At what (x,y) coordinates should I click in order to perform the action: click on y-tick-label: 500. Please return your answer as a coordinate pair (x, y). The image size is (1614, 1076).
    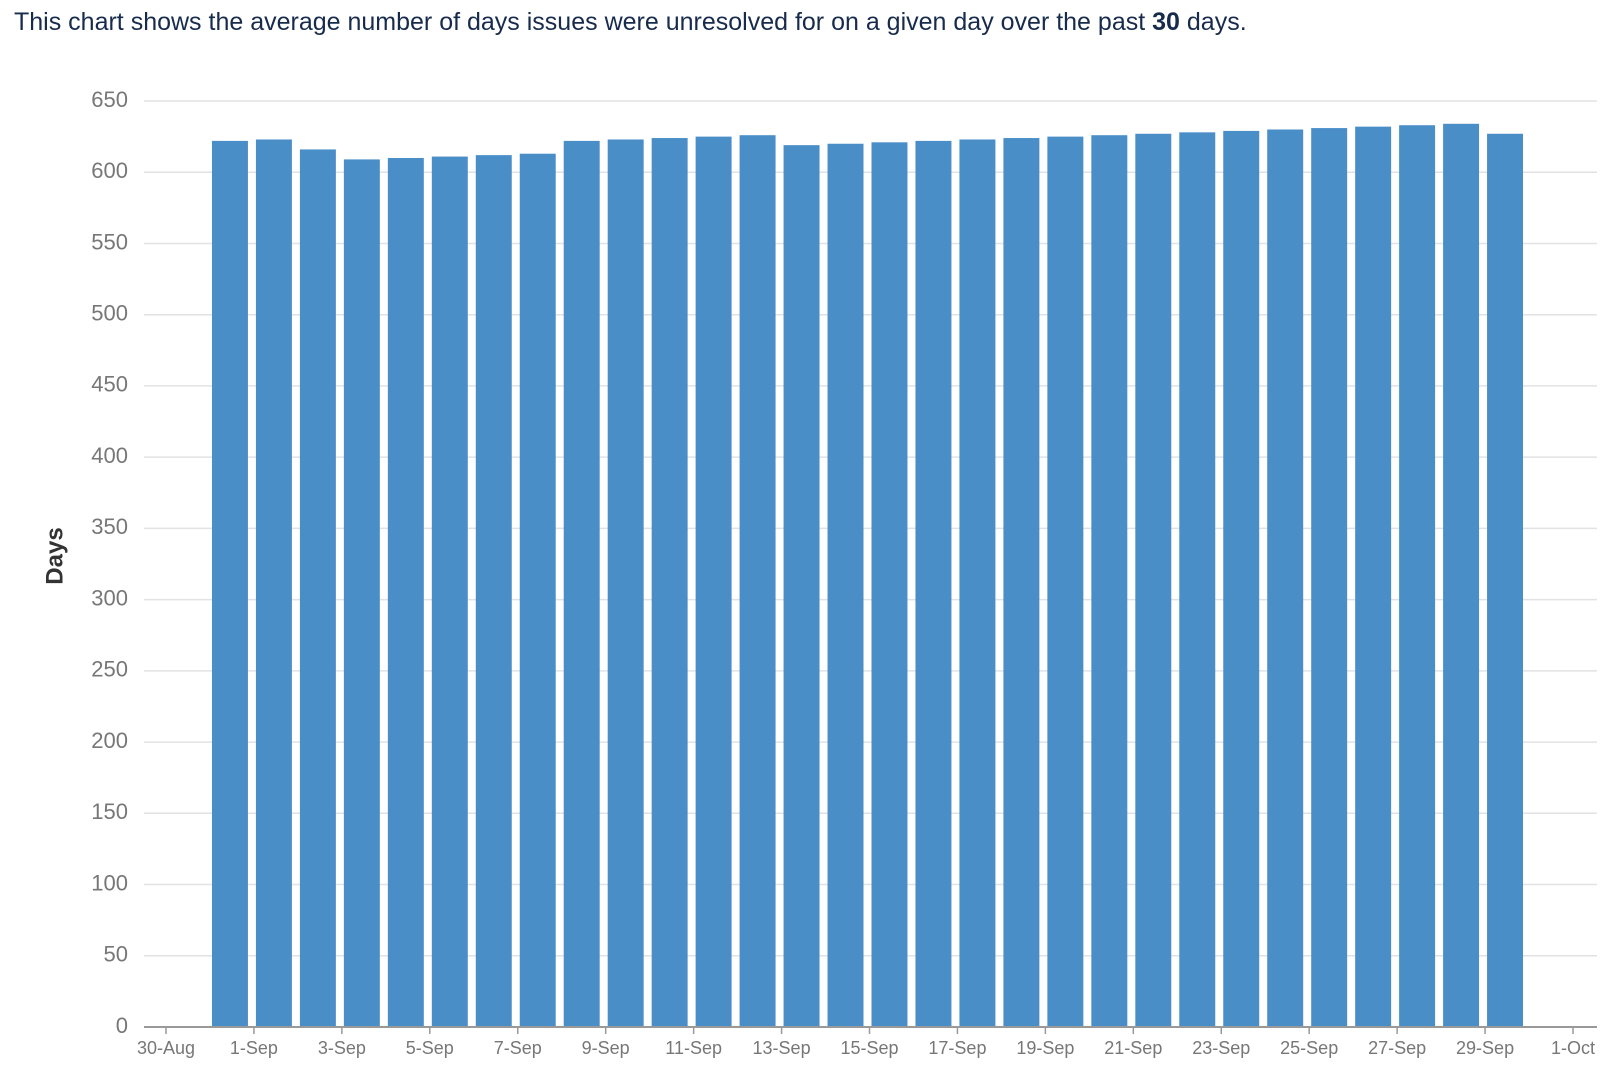
    Looking at the image, I should click on (109, 313).